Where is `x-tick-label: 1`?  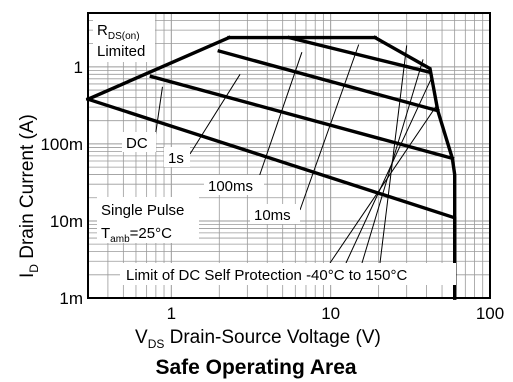
x-tick-label: 1 is located at coordinates (171, 313).